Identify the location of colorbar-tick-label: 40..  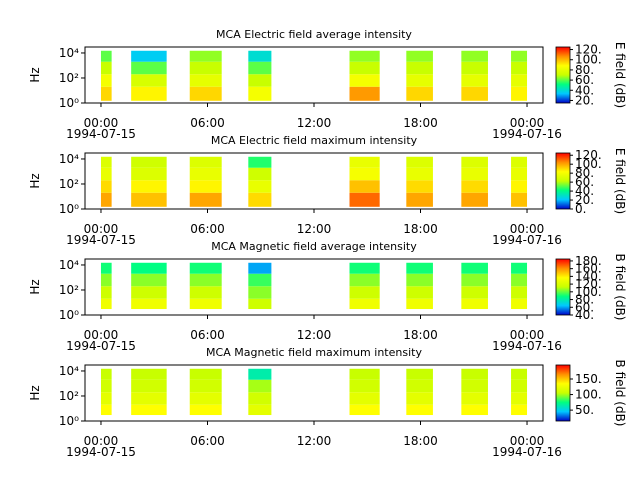
(584, 315).